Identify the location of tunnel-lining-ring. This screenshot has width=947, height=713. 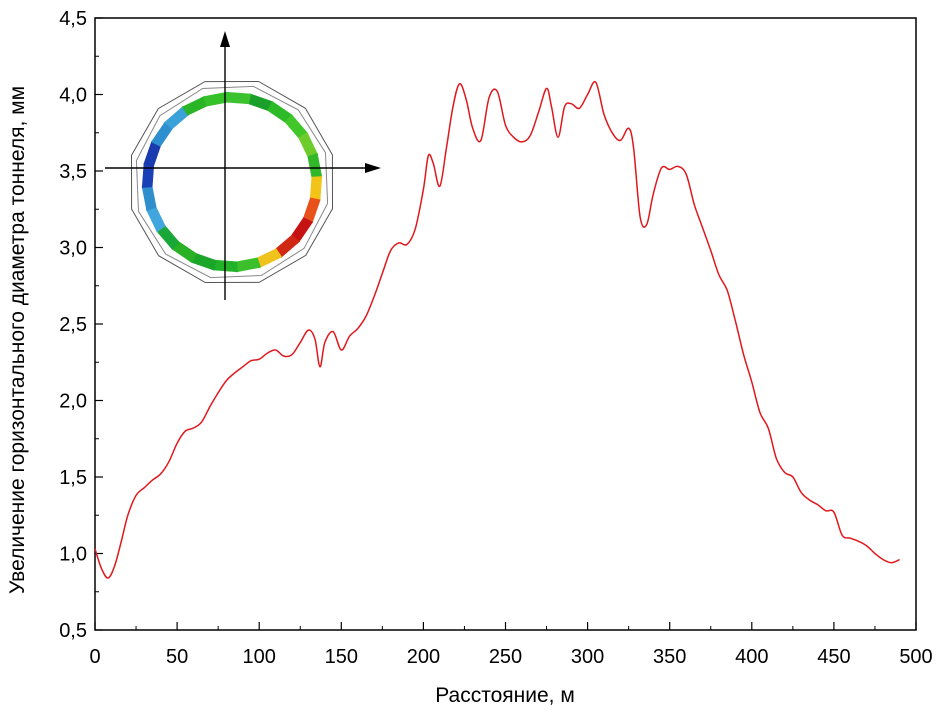
(232, 182).